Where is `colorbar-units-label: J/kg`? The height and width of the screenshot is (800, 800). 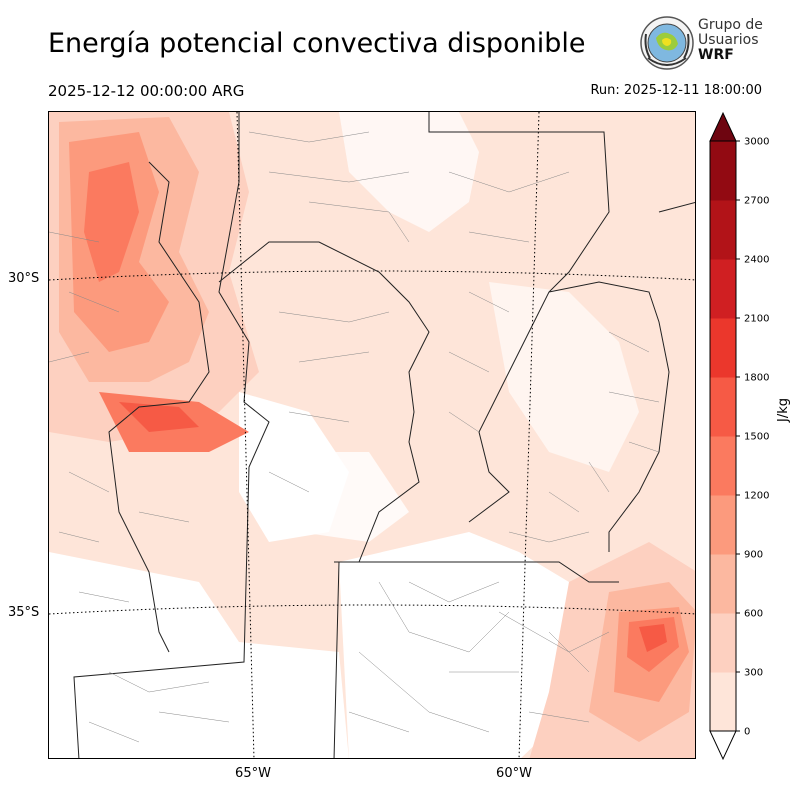
colorbar-units-label: J/kg is located at coordinates (783, 410).